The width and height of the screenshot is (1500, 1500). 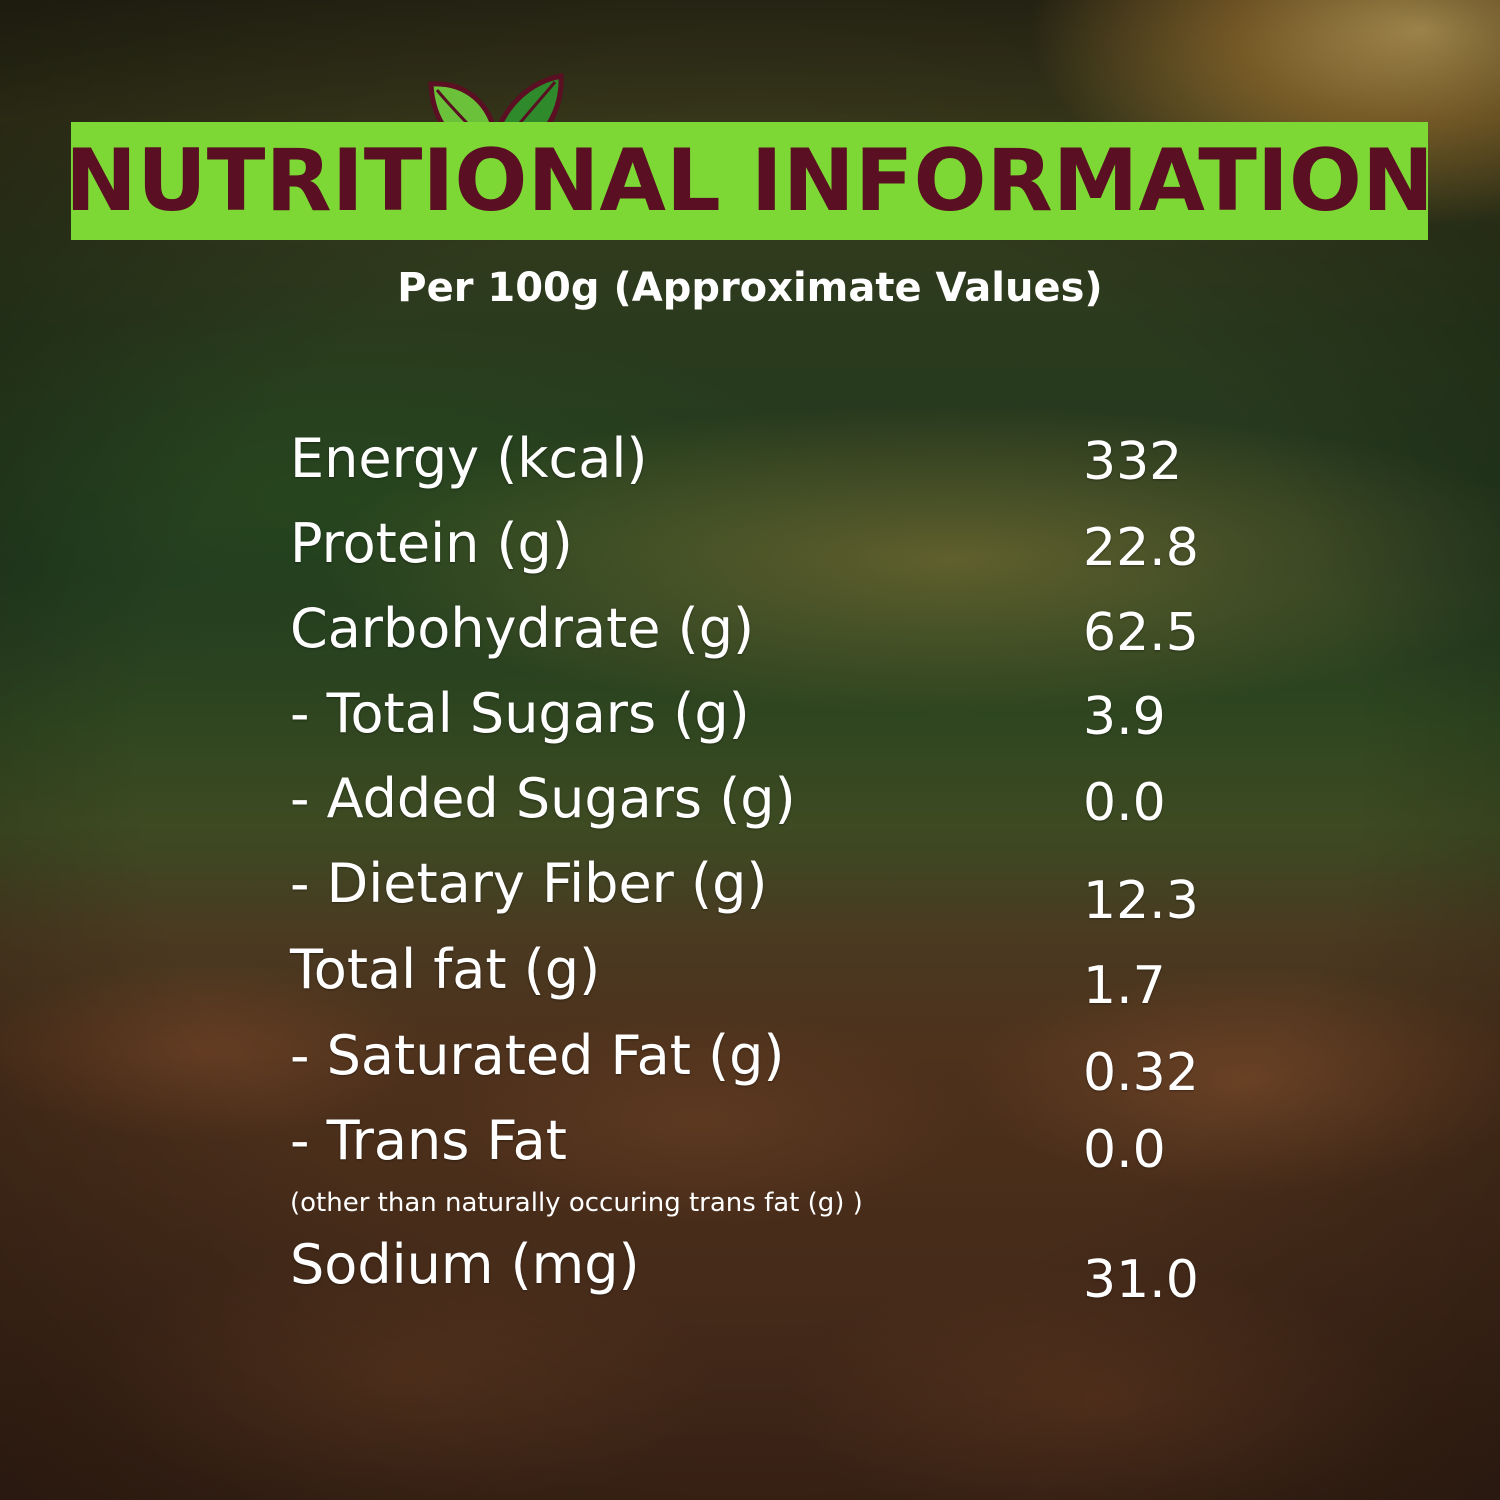 I want to click on nutrient-label: - Added Sugars (g), so click(x=543, y=798).